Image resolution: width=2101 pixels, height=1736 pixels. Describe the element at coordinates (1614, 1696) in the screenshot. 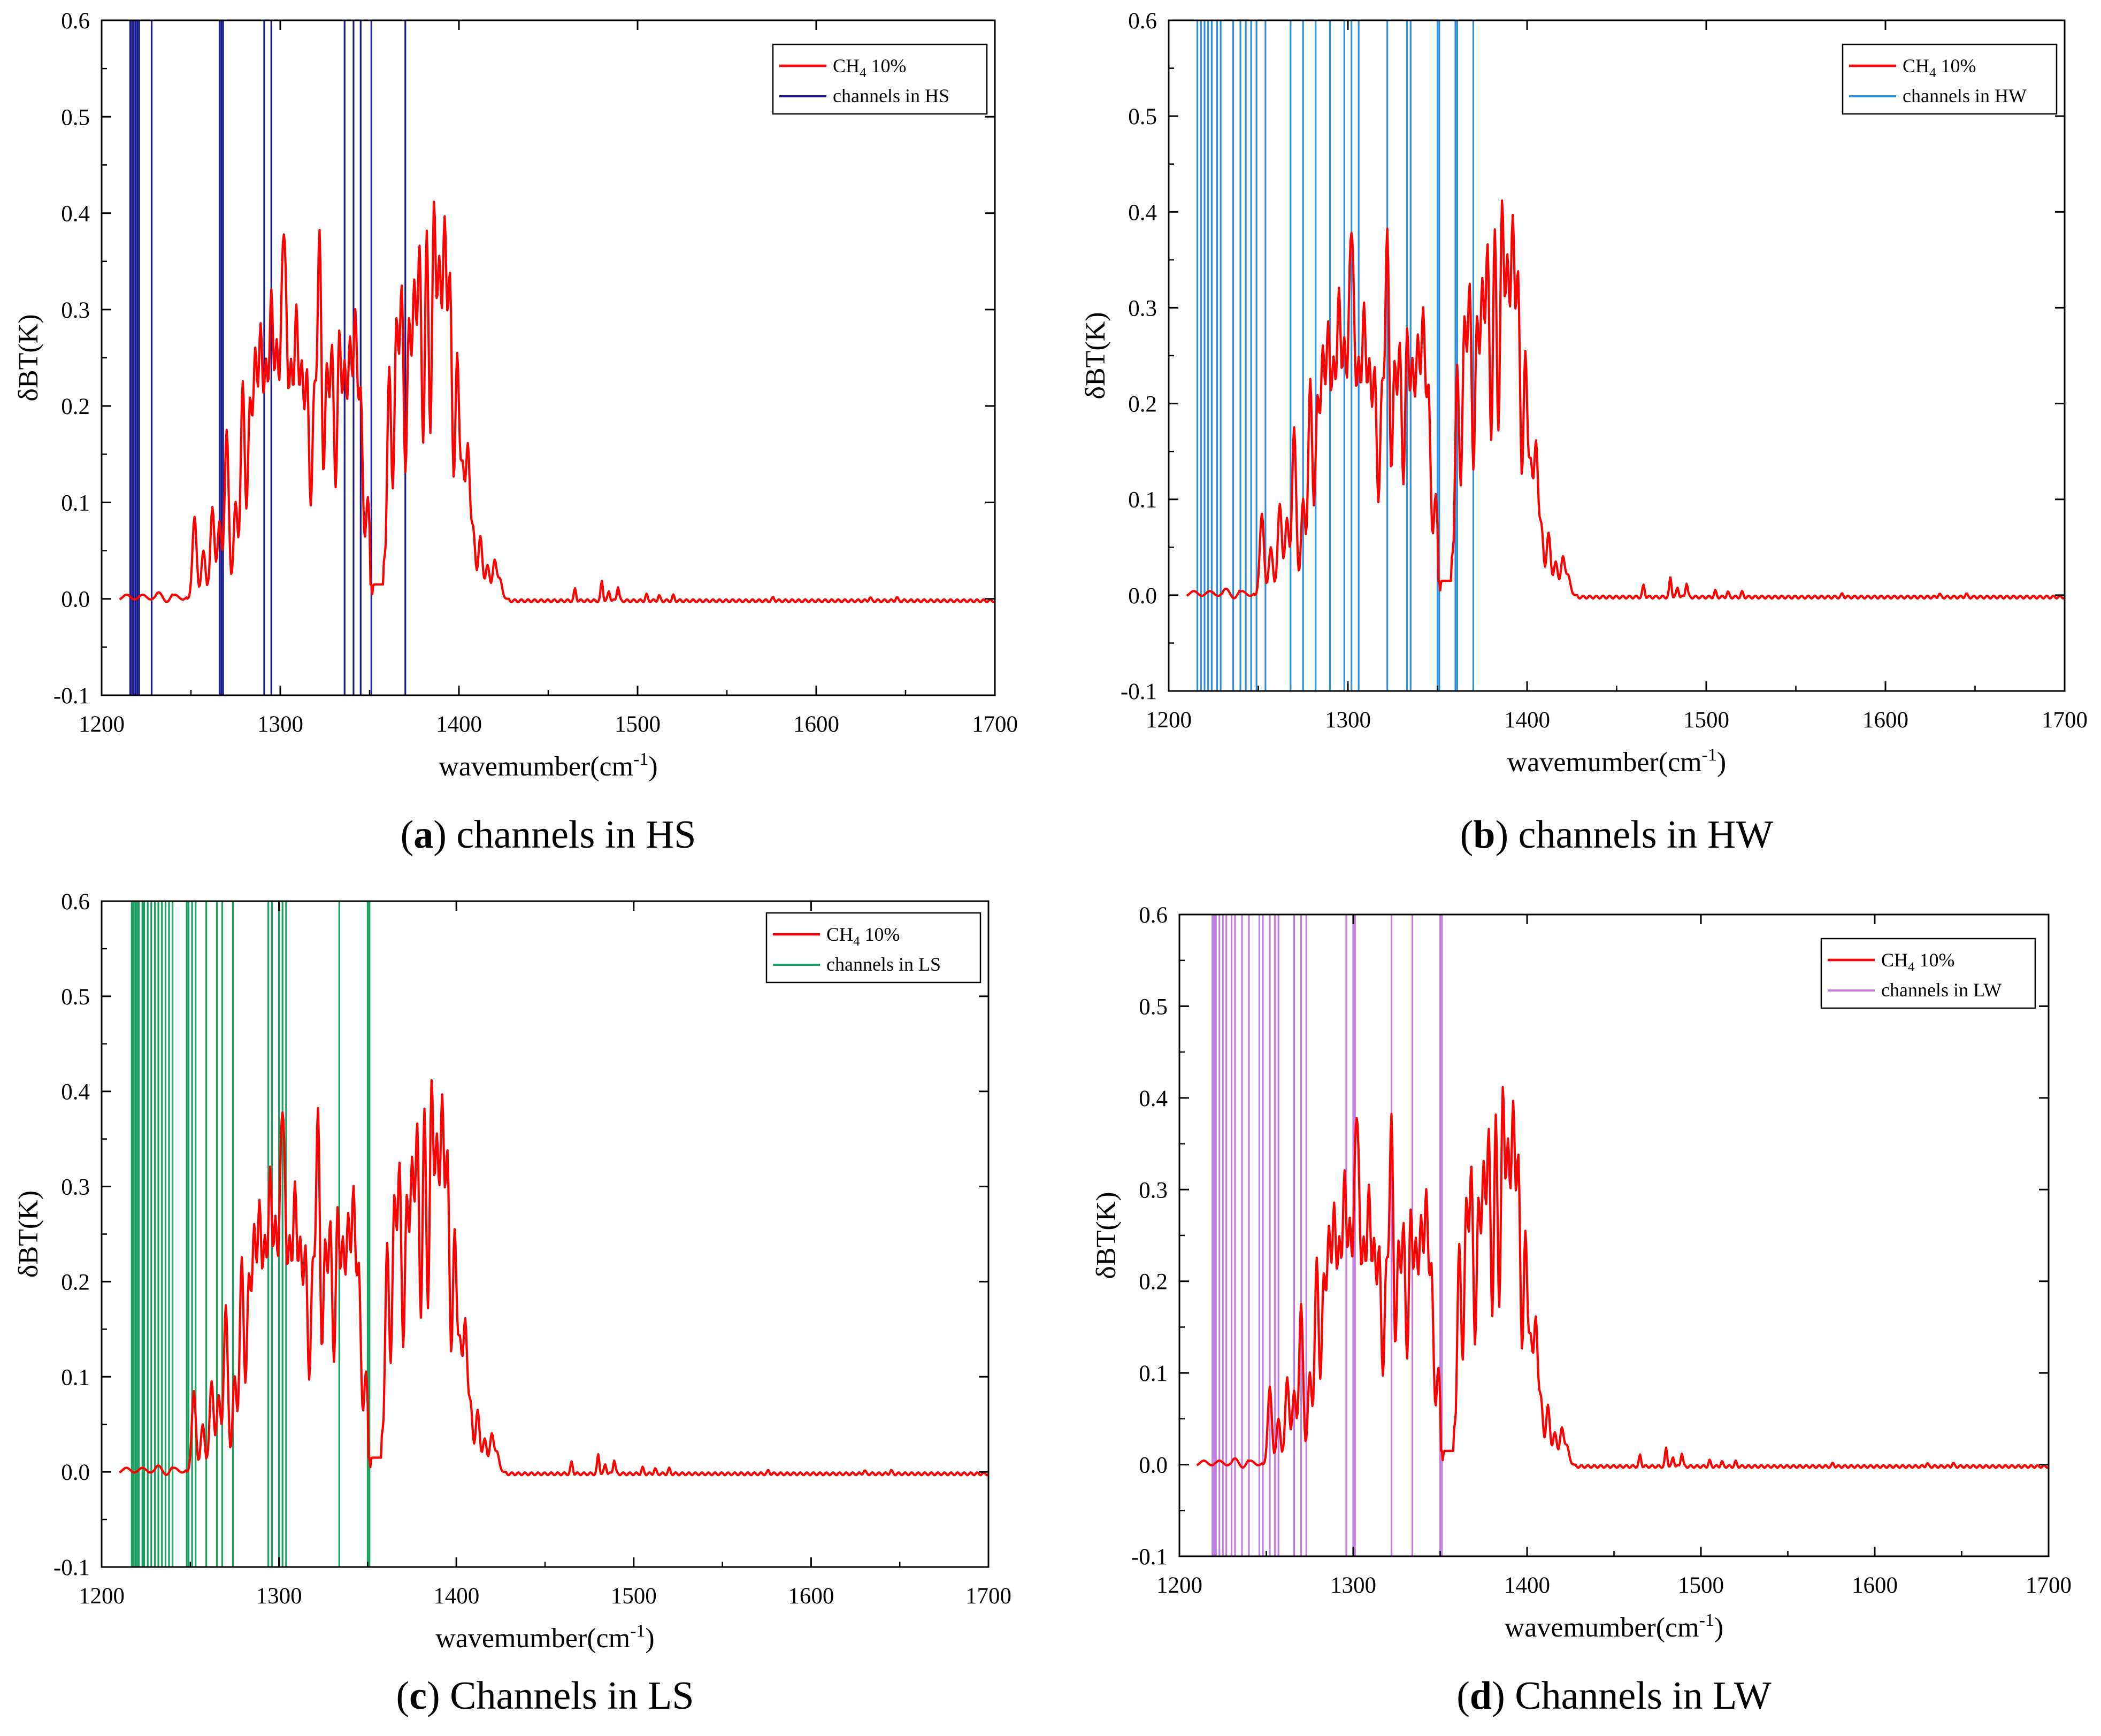

I see `panel-caption: (d) Channels in LW` at that location.